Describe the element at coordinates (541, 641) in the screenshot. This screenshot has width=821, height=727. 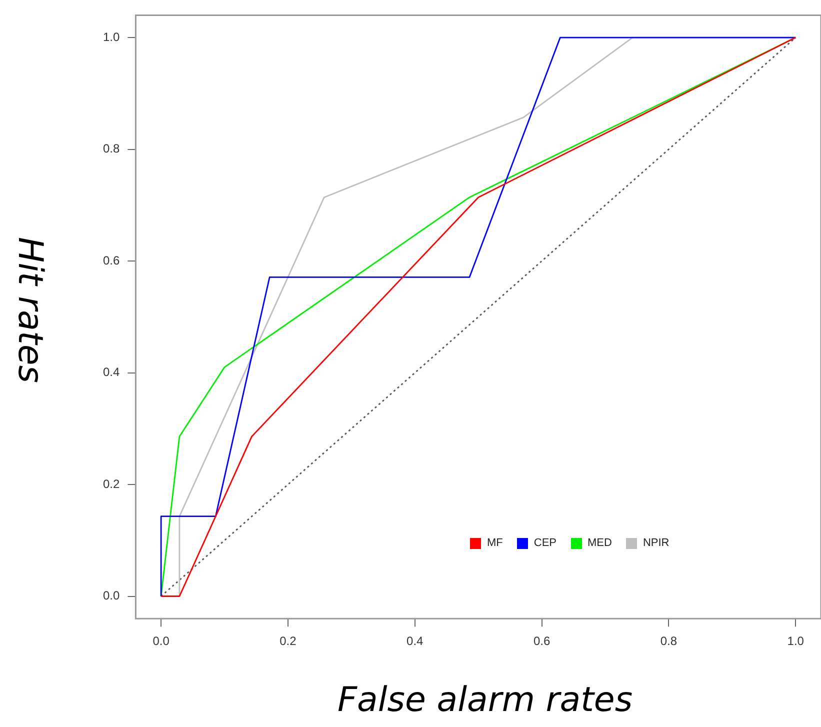
I see `x-tick-label: 0.6` at that location.